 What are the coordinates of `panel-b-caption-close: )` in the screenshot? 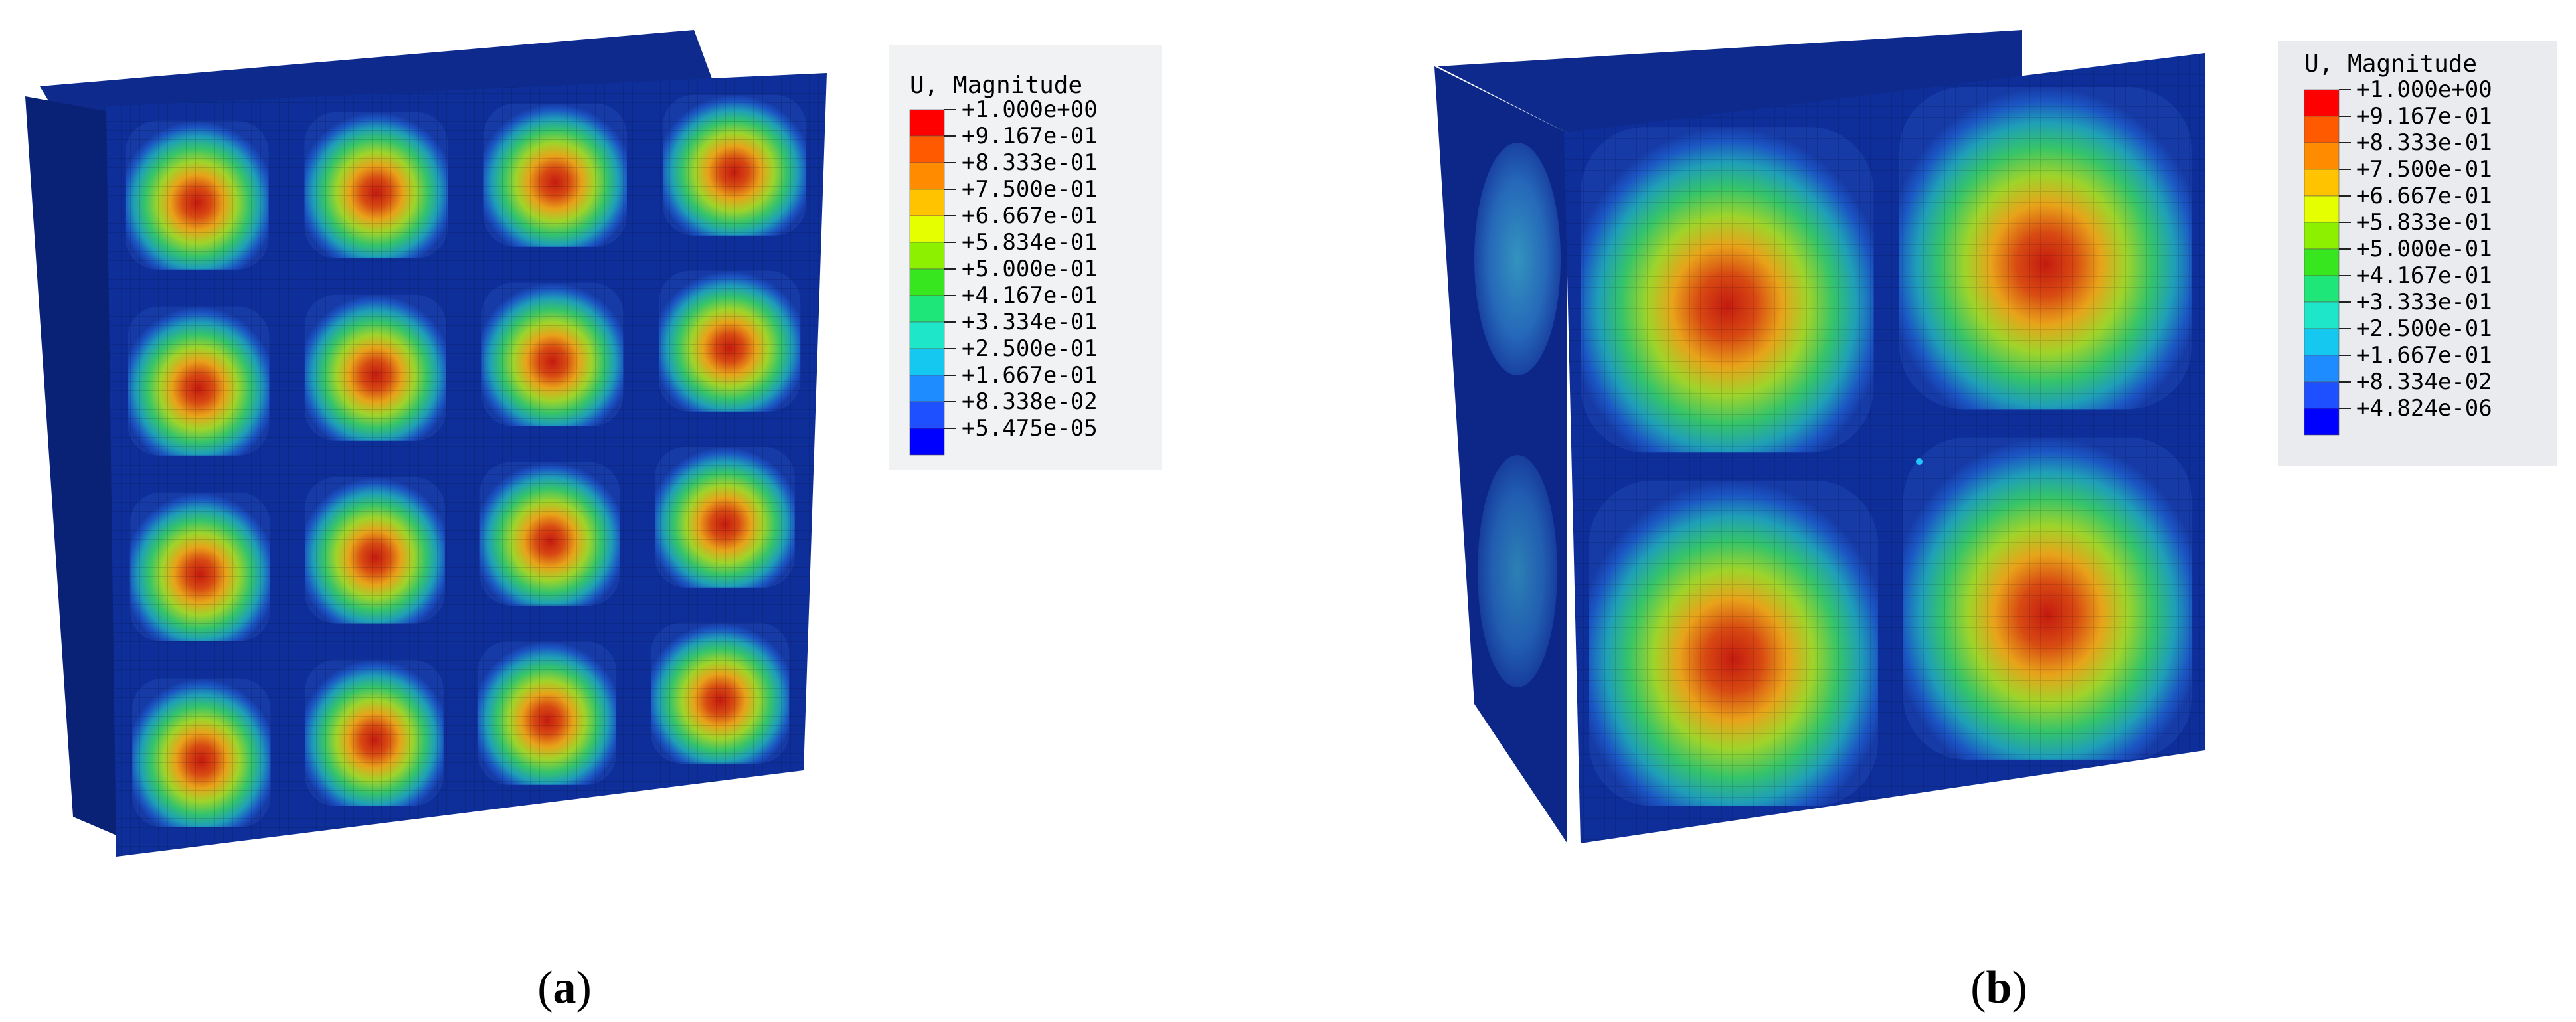 It's located at (2019, 987).